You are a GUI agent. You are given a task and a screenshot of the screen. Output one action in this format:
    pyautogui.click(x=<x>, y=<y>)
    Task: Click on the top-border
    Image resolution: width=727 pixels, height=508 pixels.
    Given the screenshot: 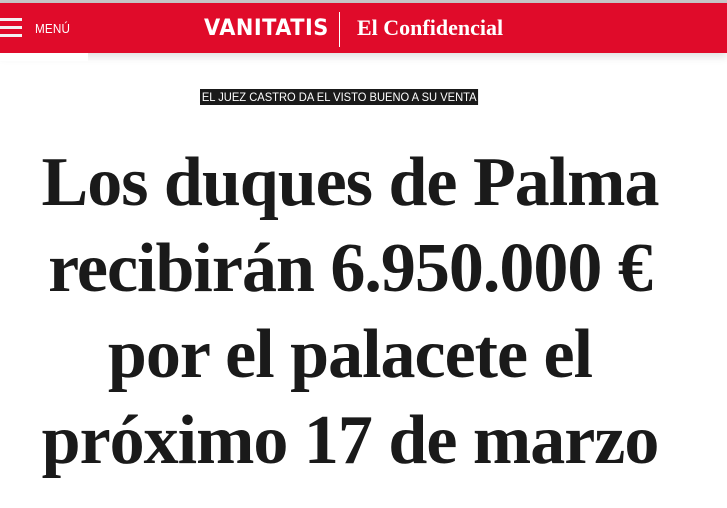 What is the action you would take?
    pyautogui.click(x=363, y=1)
    